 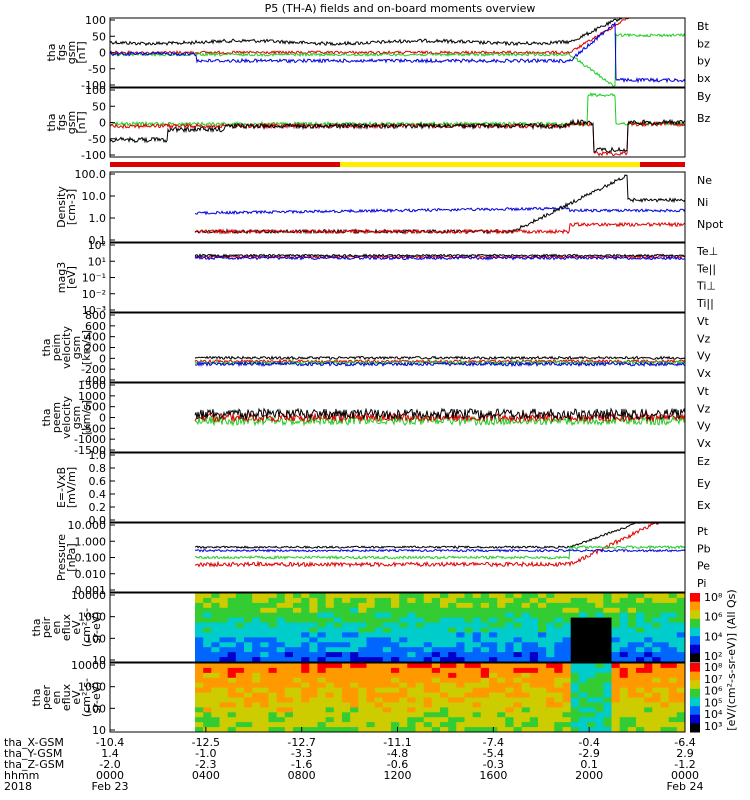 I want to click on x-axis-tick-label: 1600, so click(x=493, y=775).